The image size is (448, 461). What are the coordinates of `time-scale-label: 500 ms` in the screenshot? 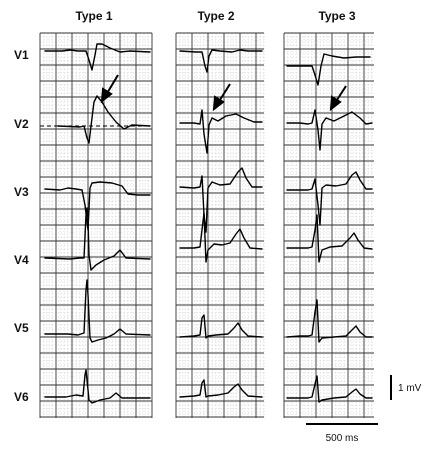 It's located at (342, 438).